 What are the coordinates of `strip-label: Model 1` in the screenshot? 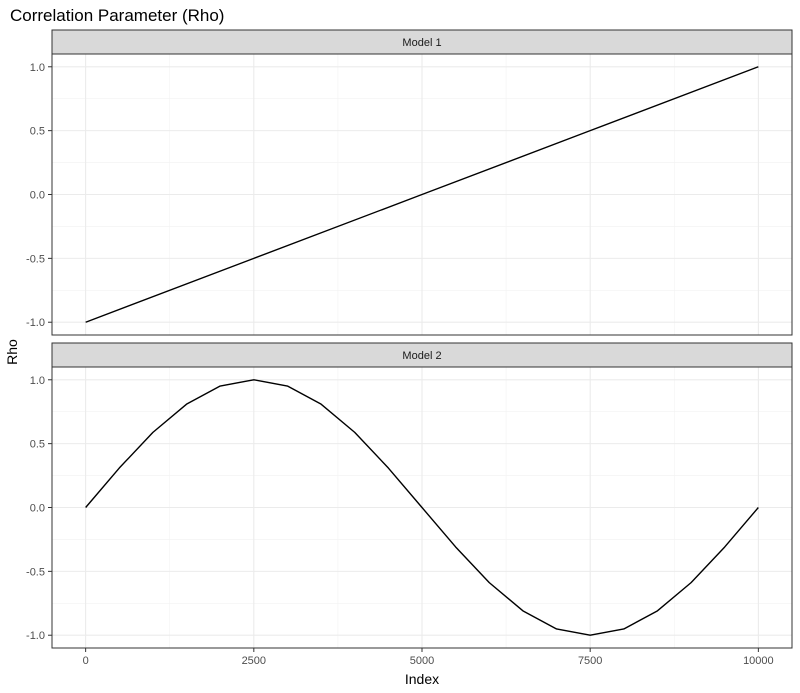 It's located at (421, 43).